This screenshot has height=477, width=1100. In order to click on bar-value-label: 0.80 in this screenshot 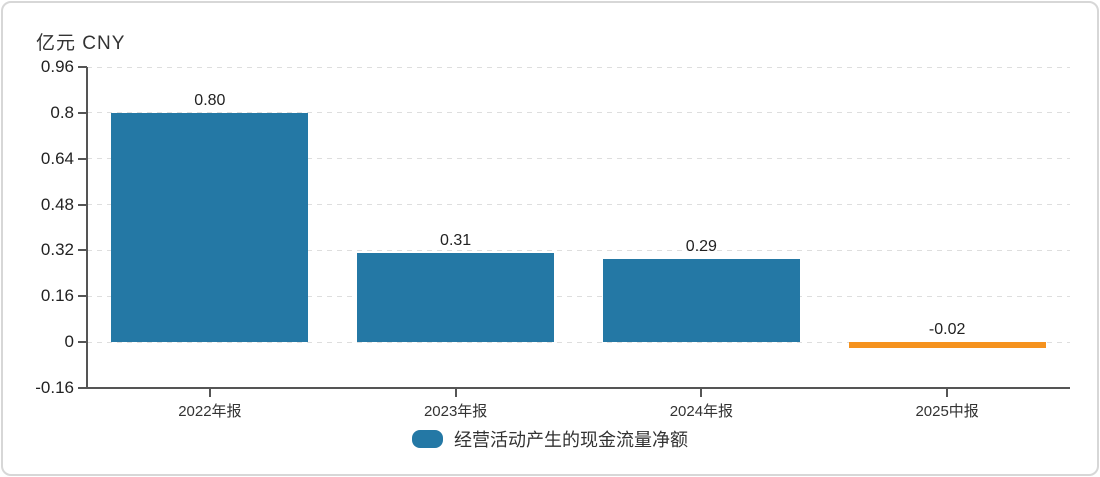, I will do `click(210, 100)`.